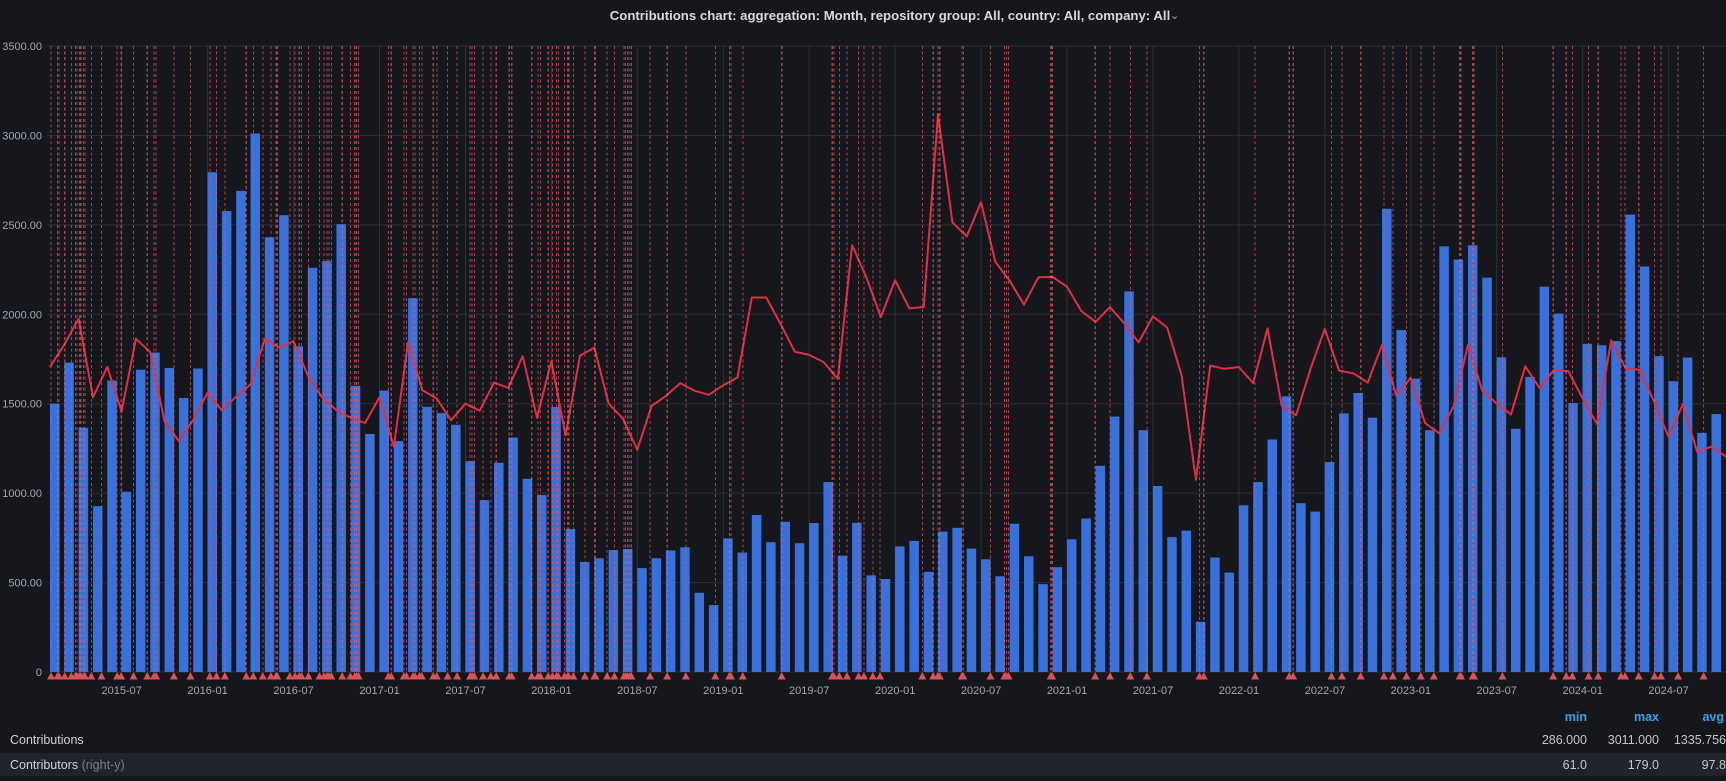 The width and height of the screenshot is (1726, 781). I want to click on svg-text: 2024-01, so click(1583, 691).